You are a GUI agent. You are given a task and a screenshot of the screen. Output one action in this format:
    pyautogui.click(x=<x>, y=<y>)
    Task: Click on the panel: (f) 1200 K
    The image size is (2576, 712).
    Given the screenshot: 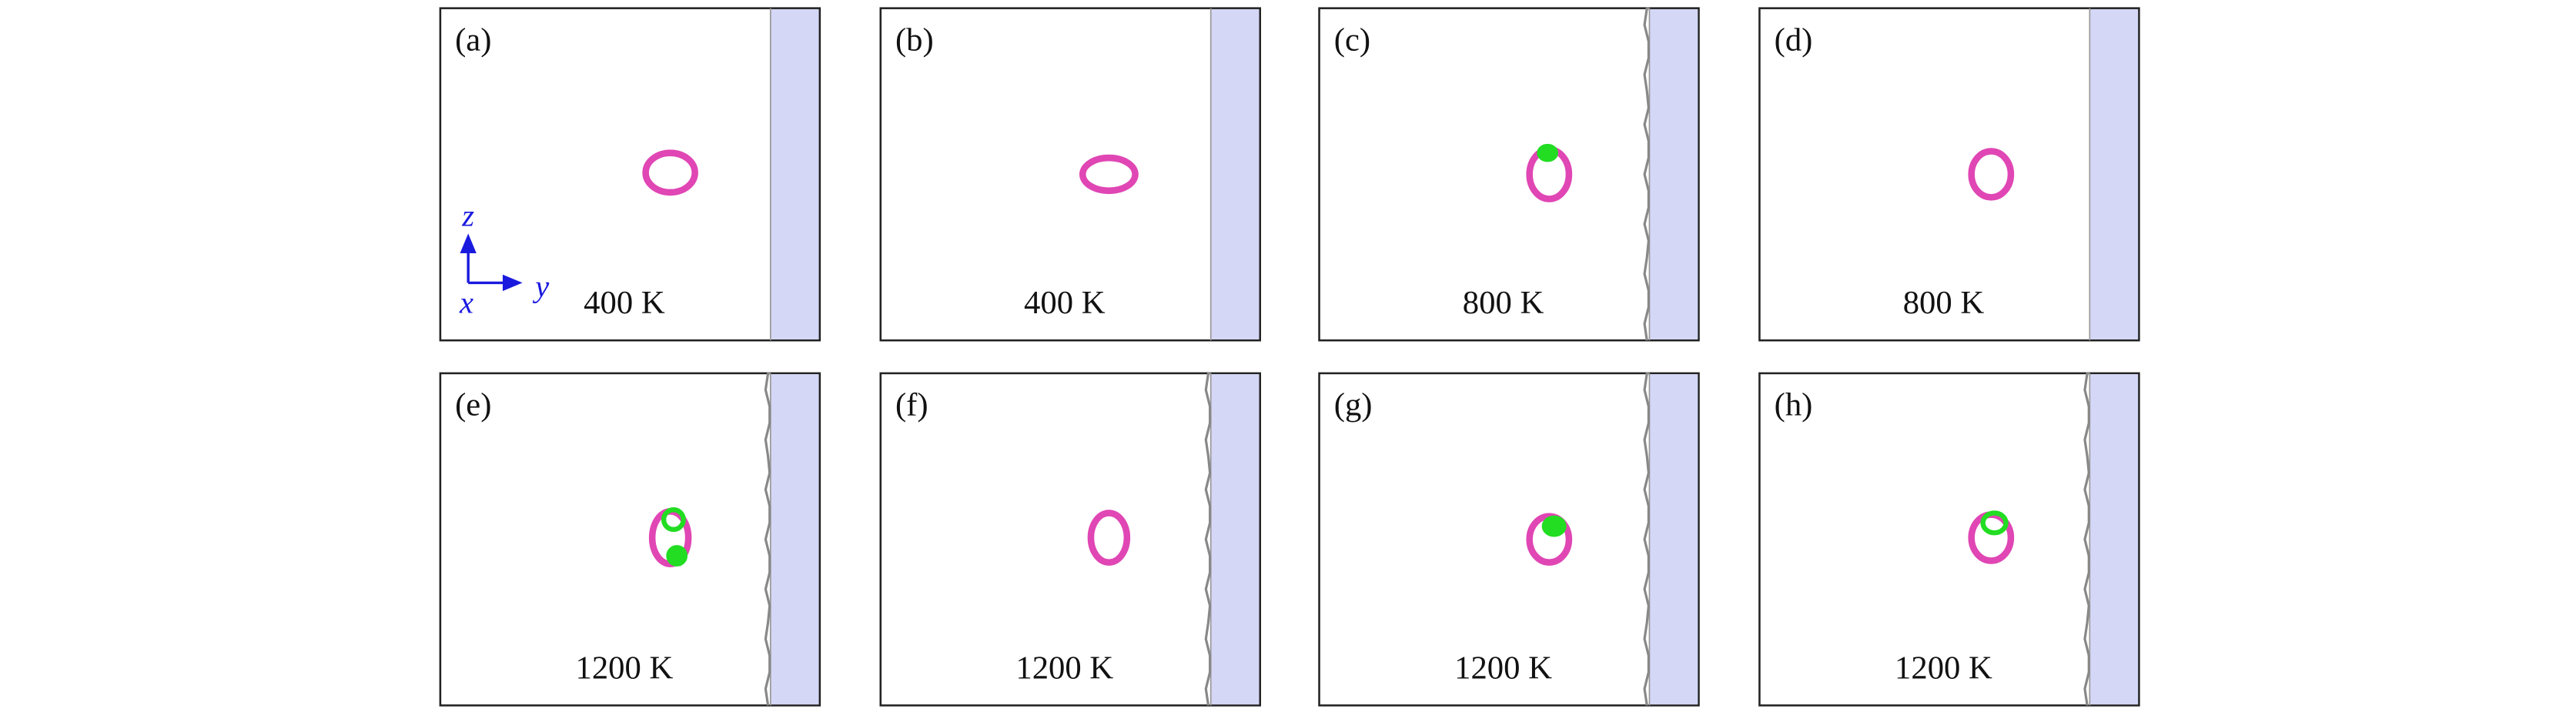 What is the action you would take?
    pyautogui.click(x=1071, y=539)
    